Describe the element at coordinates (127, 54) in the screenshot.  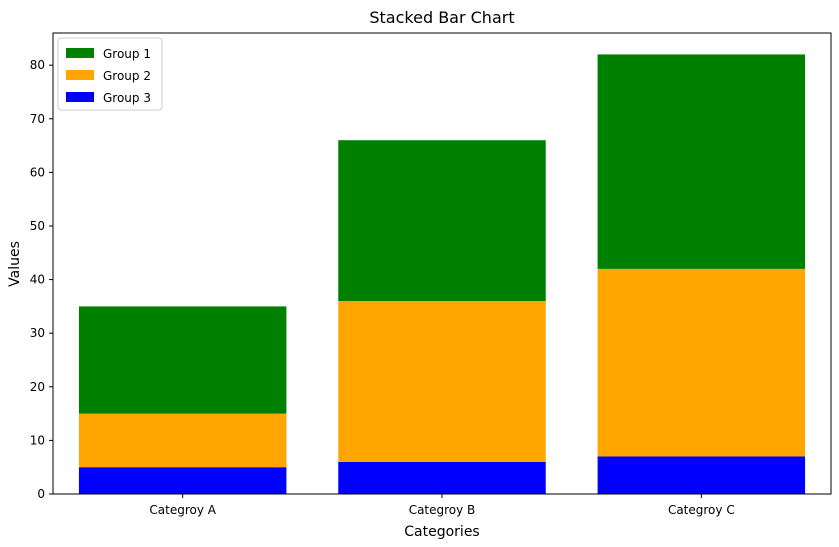
I see `legend-label-0: Group 1` at that location.